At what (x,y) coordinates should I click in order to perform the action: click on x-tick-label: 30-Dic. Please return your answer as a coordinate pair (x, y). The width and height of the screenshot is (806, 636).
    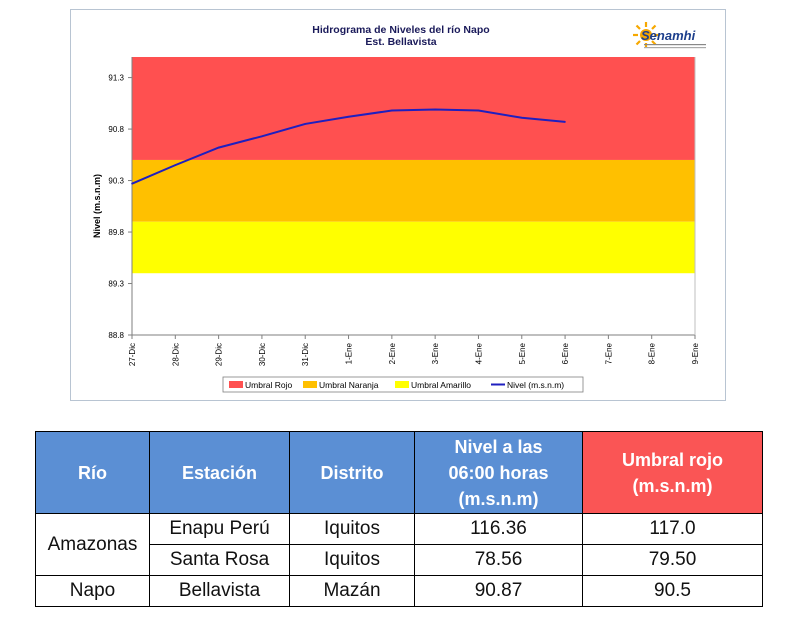
    Looking at the image, I should click on (262, 354).